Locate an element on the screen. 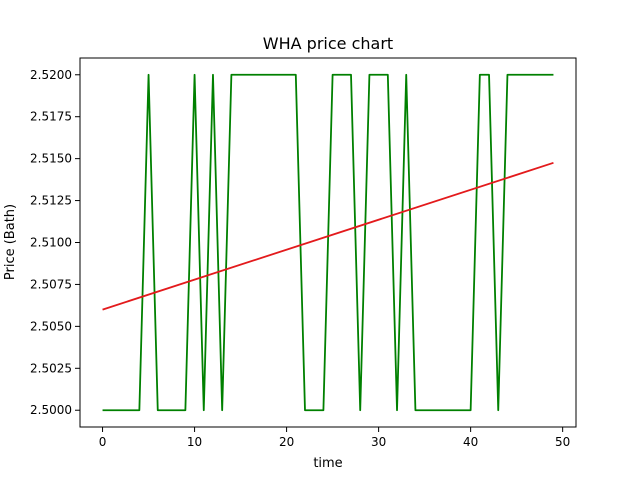  x-tick-label: 30 is located at coordinates (378, 442).